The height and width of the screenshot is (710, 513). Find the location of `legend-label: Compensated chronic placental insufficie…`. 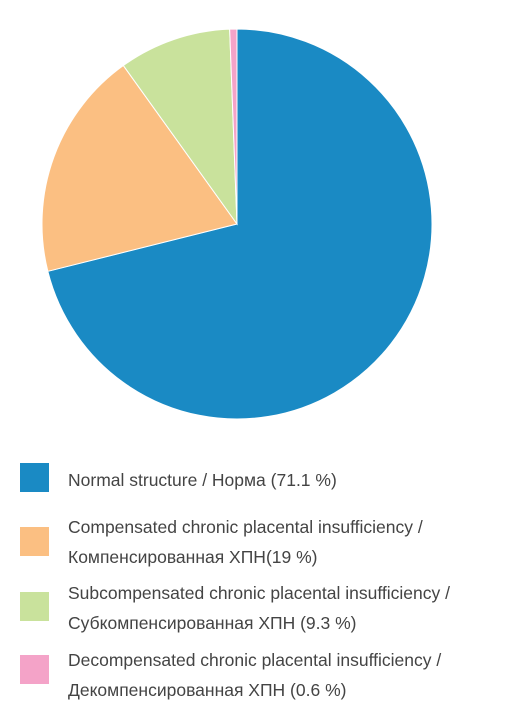

legend-label: Compensated chronic placental insufficie… is located at coordinates (245, 542).